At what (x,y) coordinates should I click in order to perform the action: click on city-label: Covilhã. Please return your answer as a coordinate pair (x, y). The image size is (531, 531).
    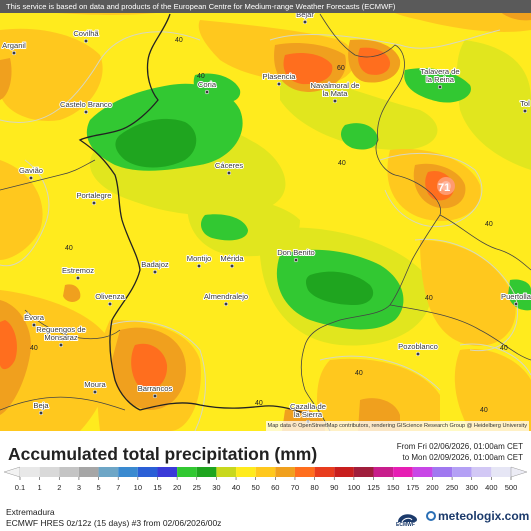
    Looking at the image, I should click on (86, 33).